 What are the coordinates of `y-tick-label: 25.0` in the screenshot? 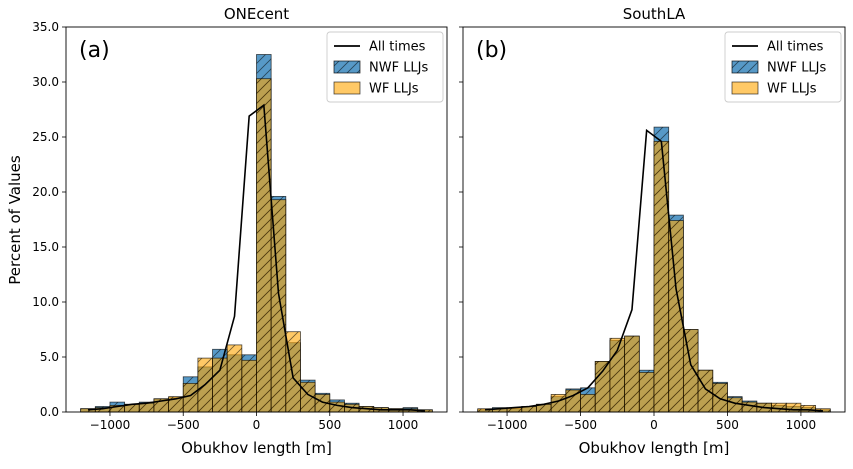 It's located at (45, 137).